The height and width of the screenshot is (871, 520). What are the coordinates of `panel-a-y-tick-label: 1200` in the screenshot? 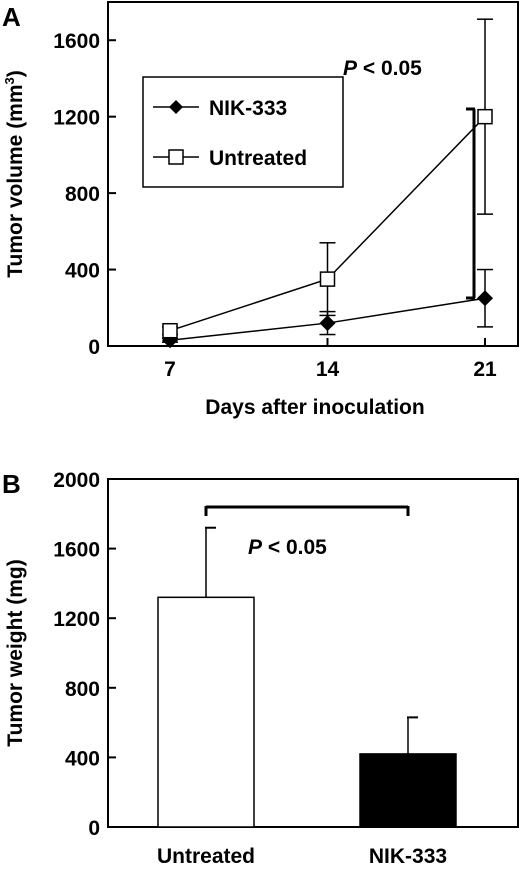 It's located at (76, 118).